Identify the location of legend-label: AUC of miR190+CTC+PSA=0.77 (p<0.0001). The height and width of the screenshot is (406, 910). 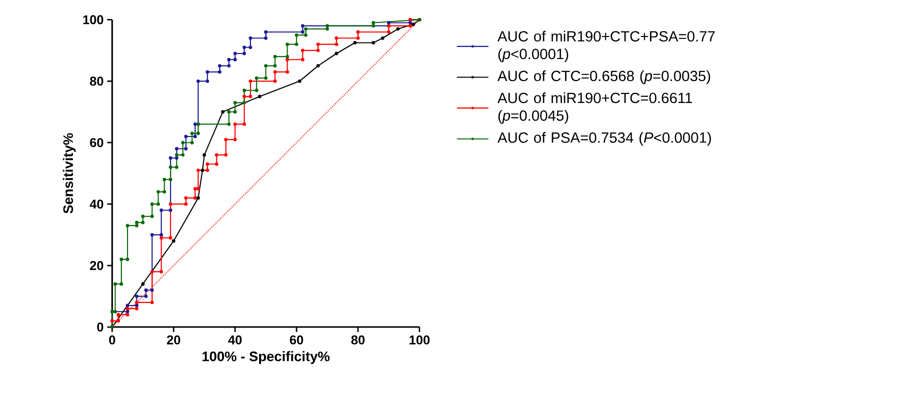
(606, 46).